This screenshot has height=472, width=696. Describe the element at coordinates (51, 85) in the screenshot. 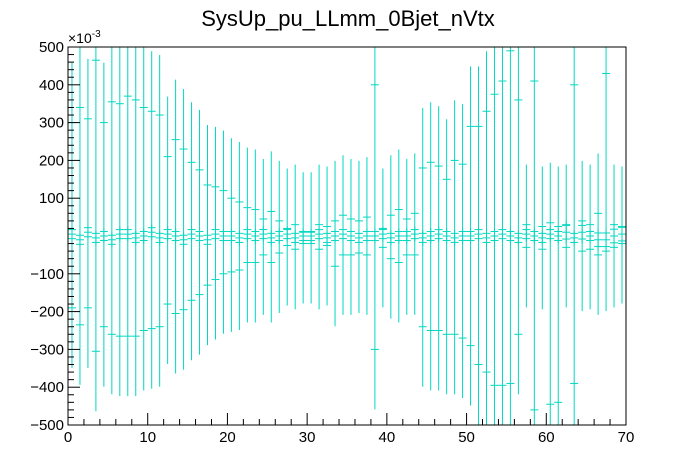

I see `y-tick-label: 400` at that location.